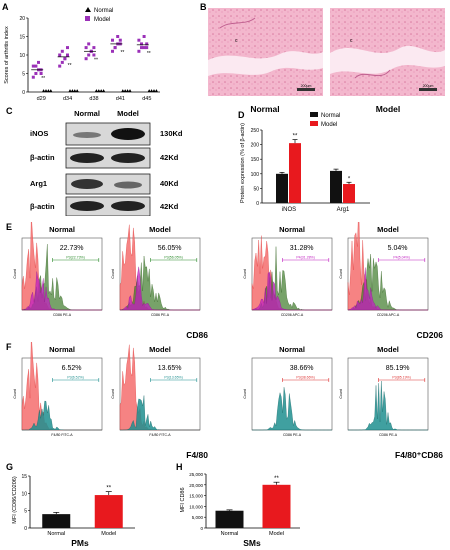 The image size is (450, 550). Describe the element at coordinates (292, 315) in the screenshot. I see `flow-e-plot-3-xlabel: CD206 APC-A` at that location.